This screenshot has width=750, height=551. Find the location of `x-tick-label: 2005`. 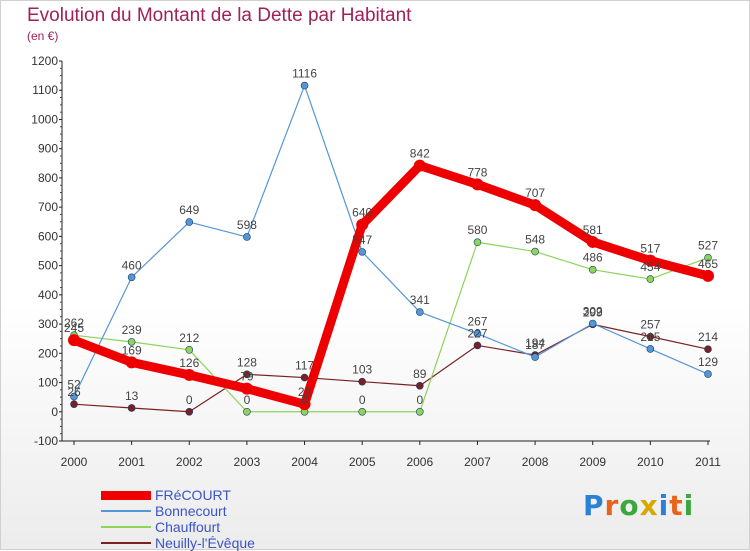

x-tick-label: 2005 is located at coordinates (362, 462).